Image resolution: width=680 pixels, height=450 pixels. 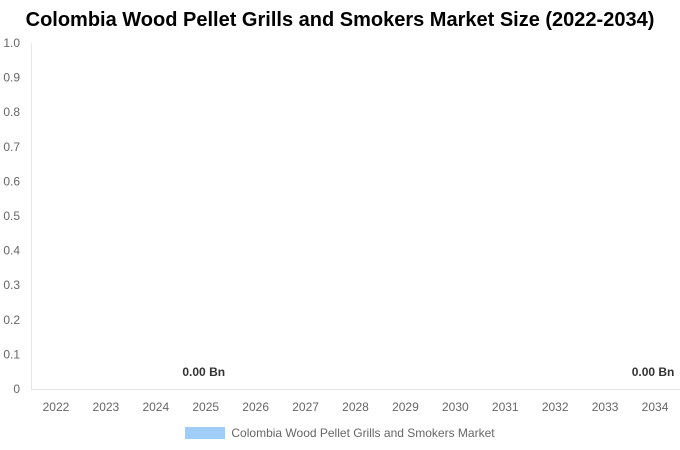 I want to click on x-tick-label: 2034, so click(x=655, y=407).